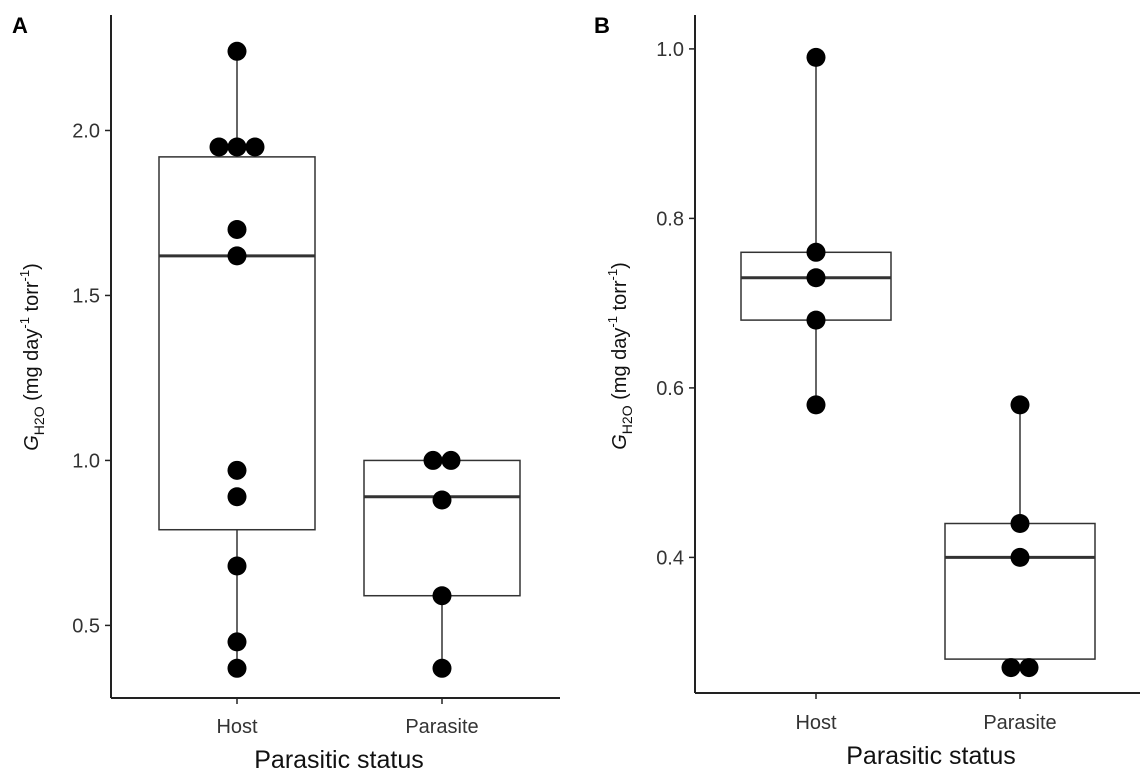  I want to click on panel-b-x-axis-title: Parasitic status, so click(931, 756).